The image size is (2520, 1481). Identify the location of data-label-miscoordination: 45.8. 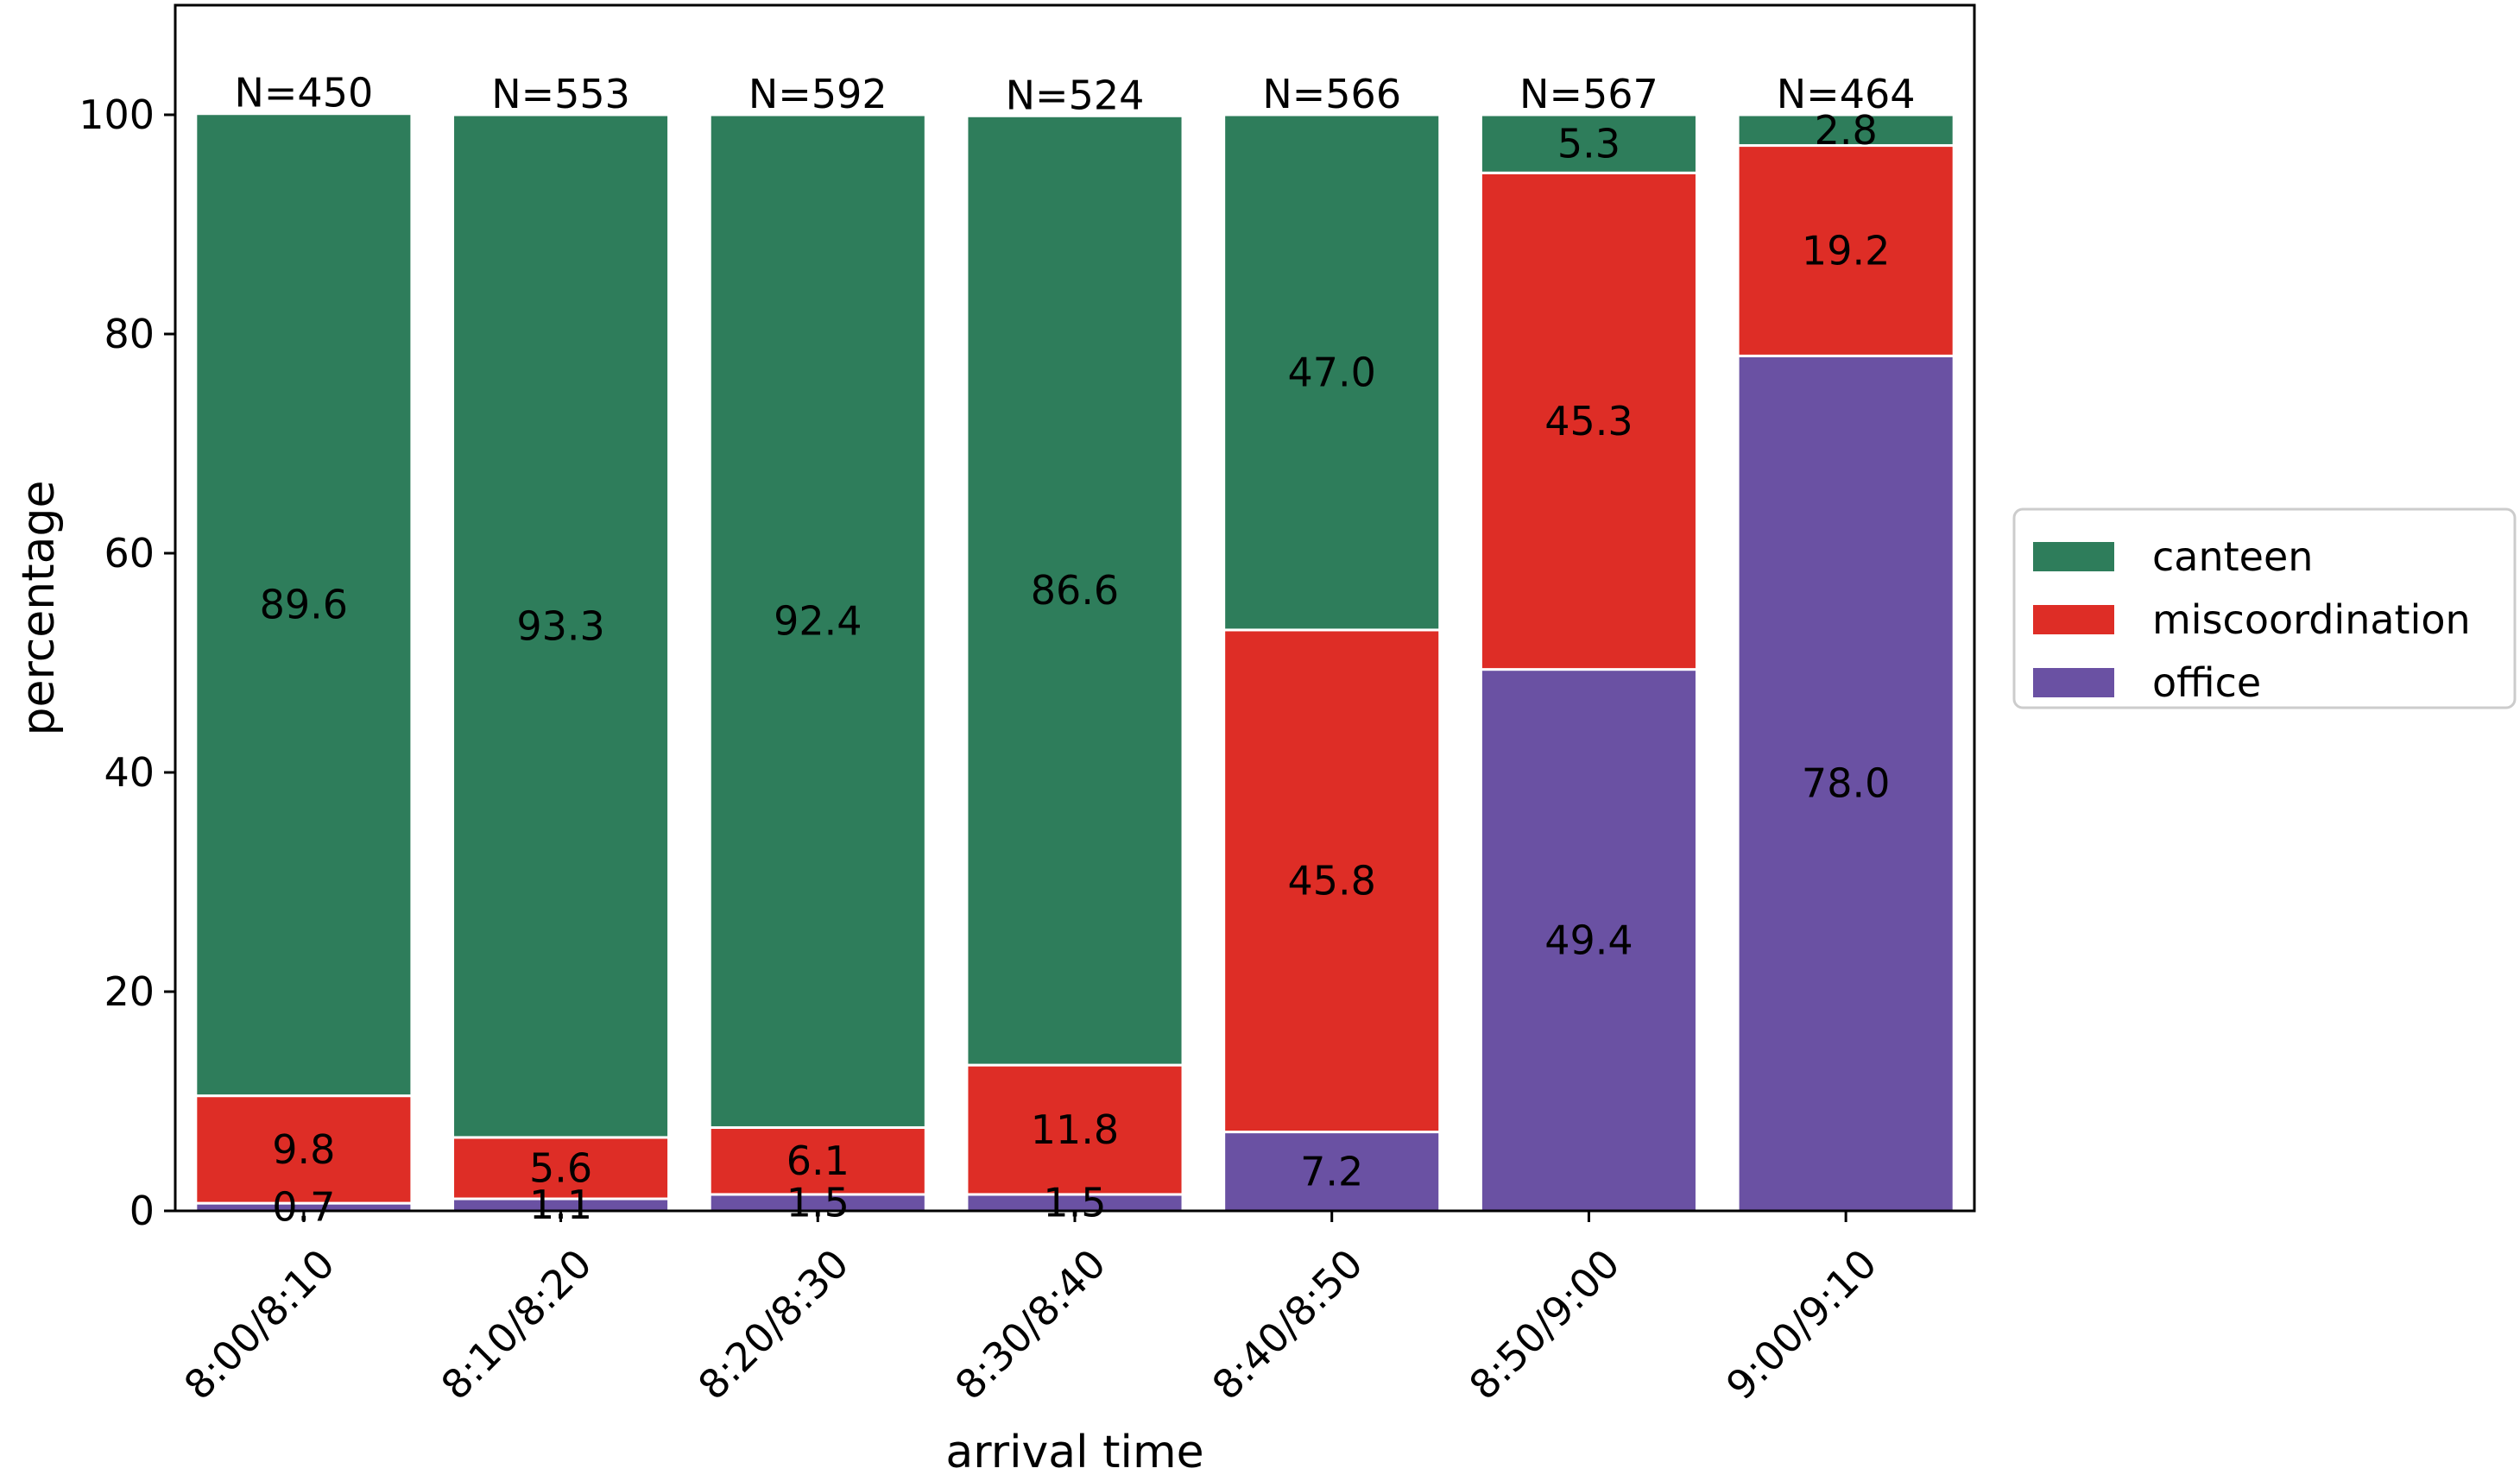
(1332, 881).